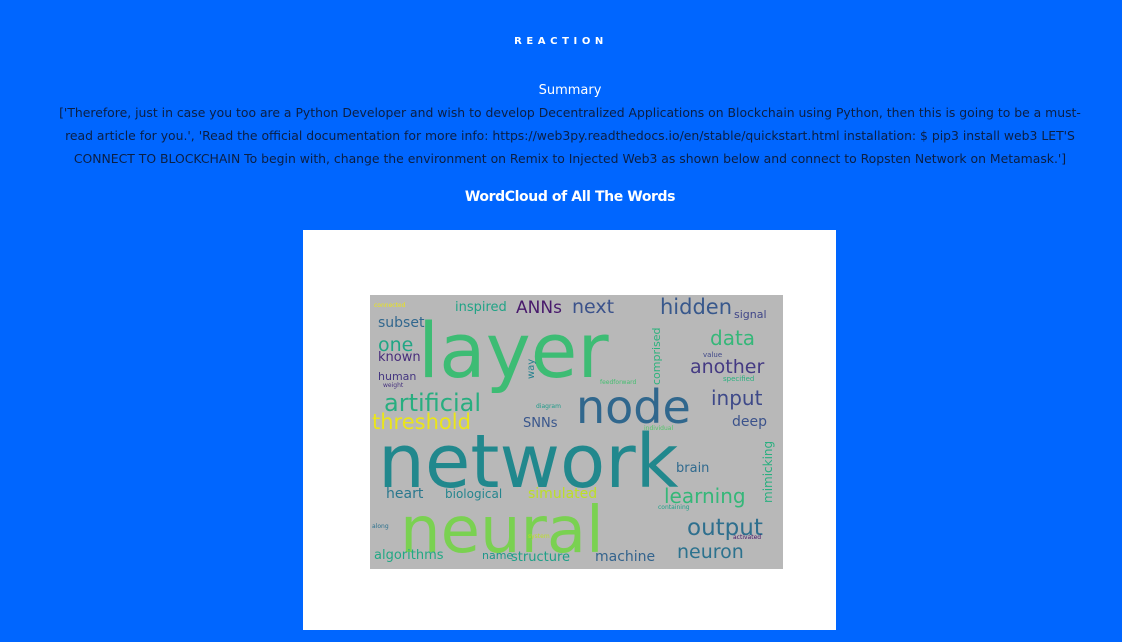 The image size is (1122, 642). Describe the element at coordinates (393, 385) in the screenshot. I see `wc-word: weight` at that location.